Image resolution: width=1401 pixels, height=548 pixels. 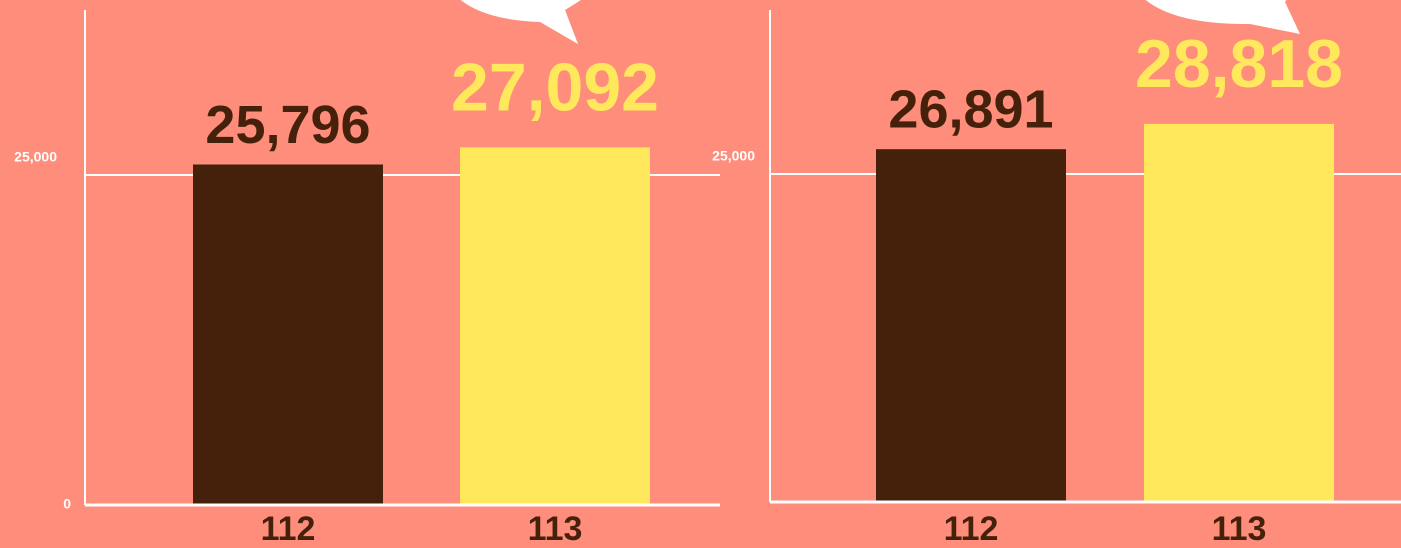 What do you see at coordinates (67, 504) in the screenshot?
I see `y-tick-label: 0` at bounding box center [67, 504].